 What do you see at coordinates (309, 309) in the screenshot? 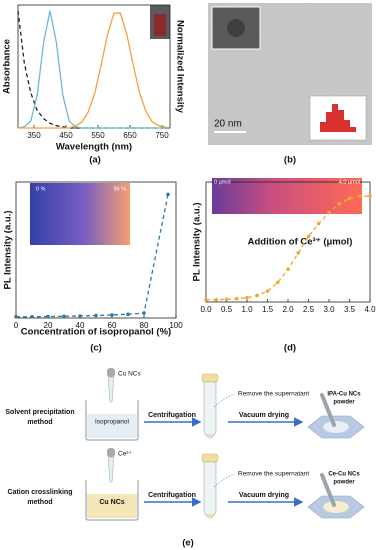
I see `x-tick-label: 2.5` at bounding box center [309, 309].